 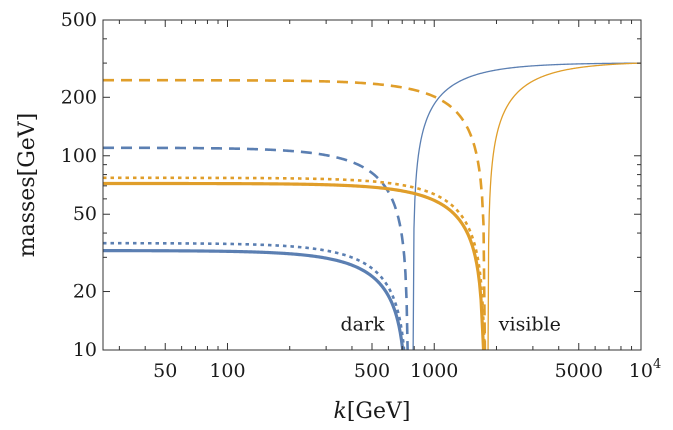 I want to click on x-tick-label: 500, so click(x=372, y=371).